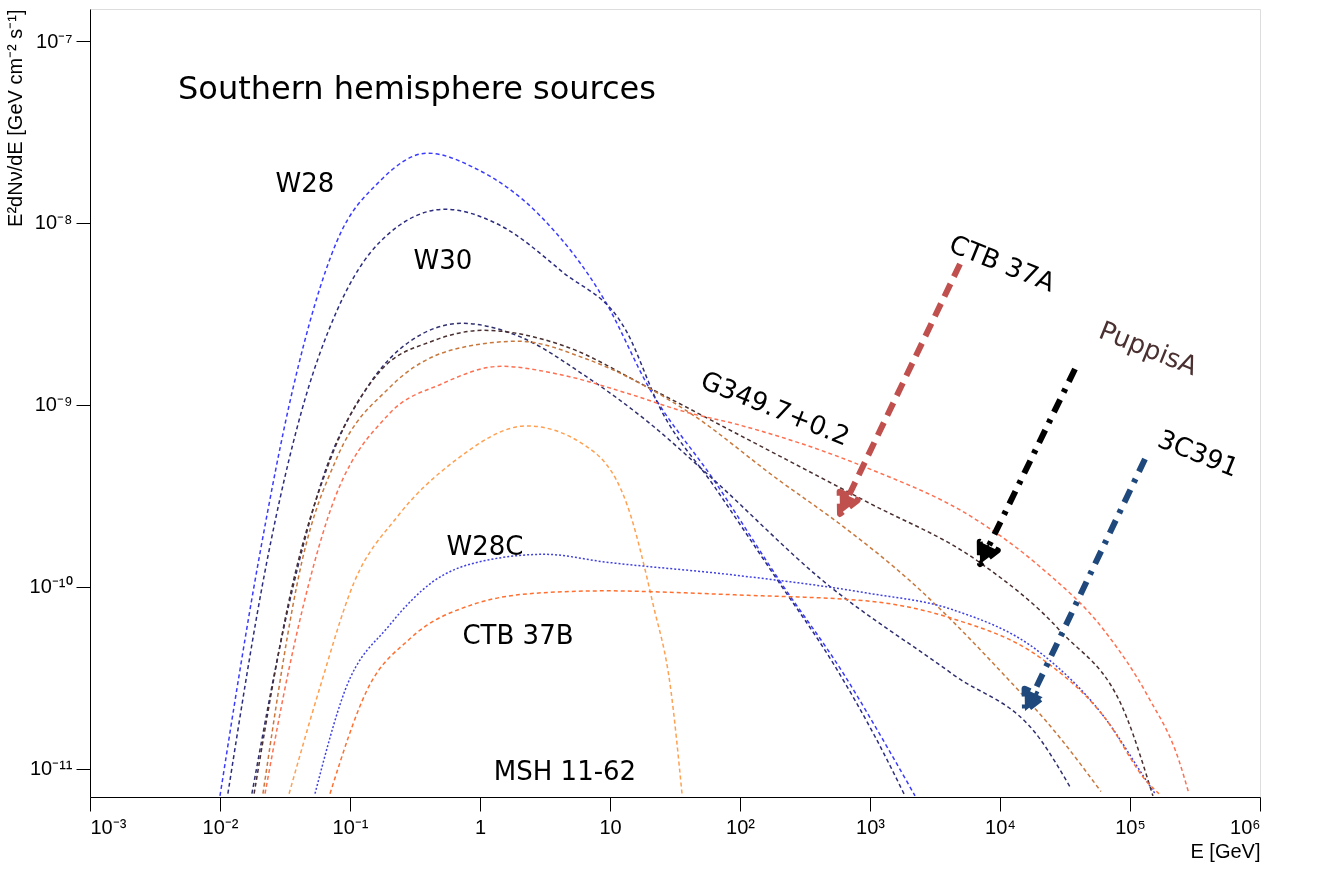 Image resolution: width=1325 pixels, height=887 pixels. I want to click on series-label: W30, so click(443, 260).